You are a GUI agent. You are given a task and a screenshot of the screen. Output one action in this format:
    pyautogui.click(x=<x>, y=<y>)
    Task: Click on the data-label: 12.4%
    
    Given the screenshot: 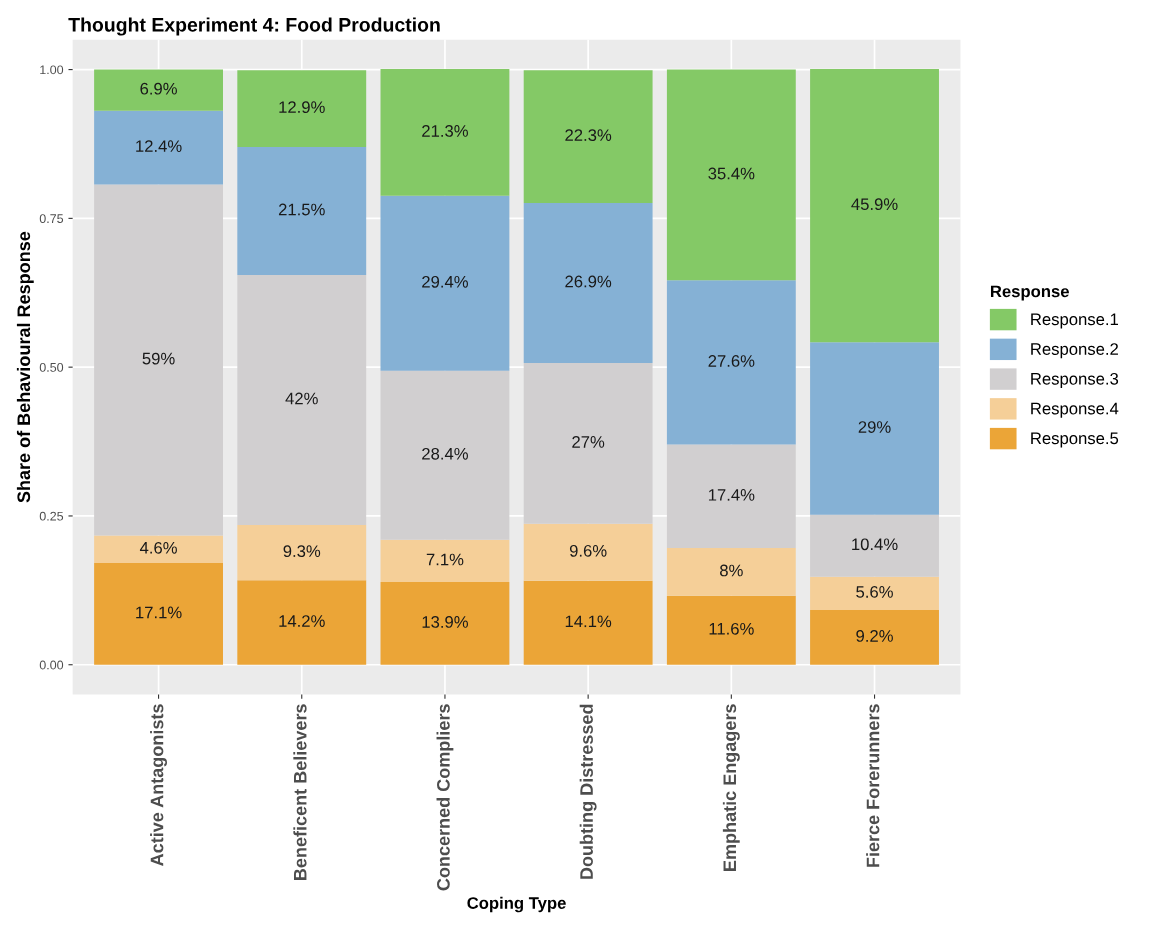 What is the action you would take?
    pyautogui.click(x=159, y=146)
    